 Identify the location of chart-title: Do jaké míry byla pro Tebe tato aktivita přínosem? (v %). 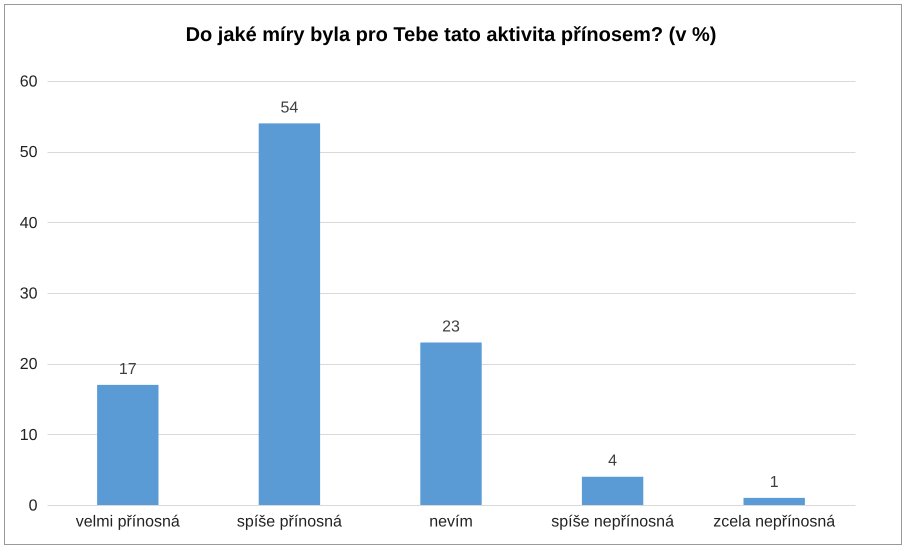
(451, 35).